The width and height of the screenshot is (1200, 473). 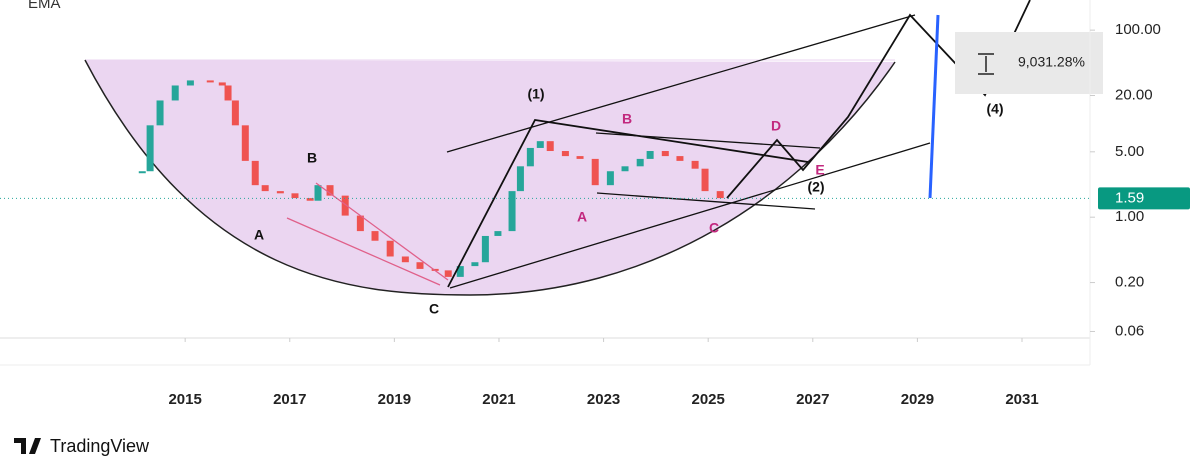 I want to click on x-tick-label: 2015, so click(x=184, y=399).